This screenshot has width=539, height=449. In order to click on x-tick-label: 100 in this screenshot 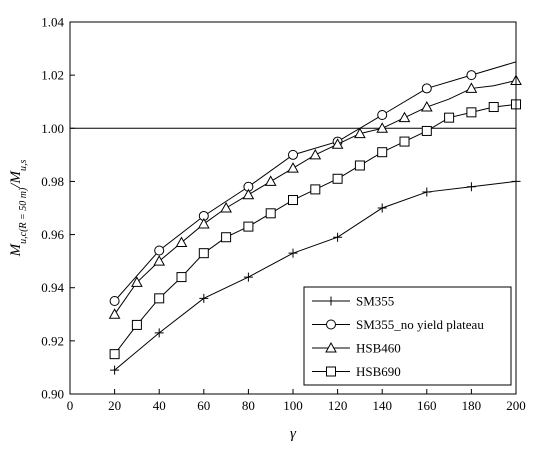, I will do `click(293, 405)`.